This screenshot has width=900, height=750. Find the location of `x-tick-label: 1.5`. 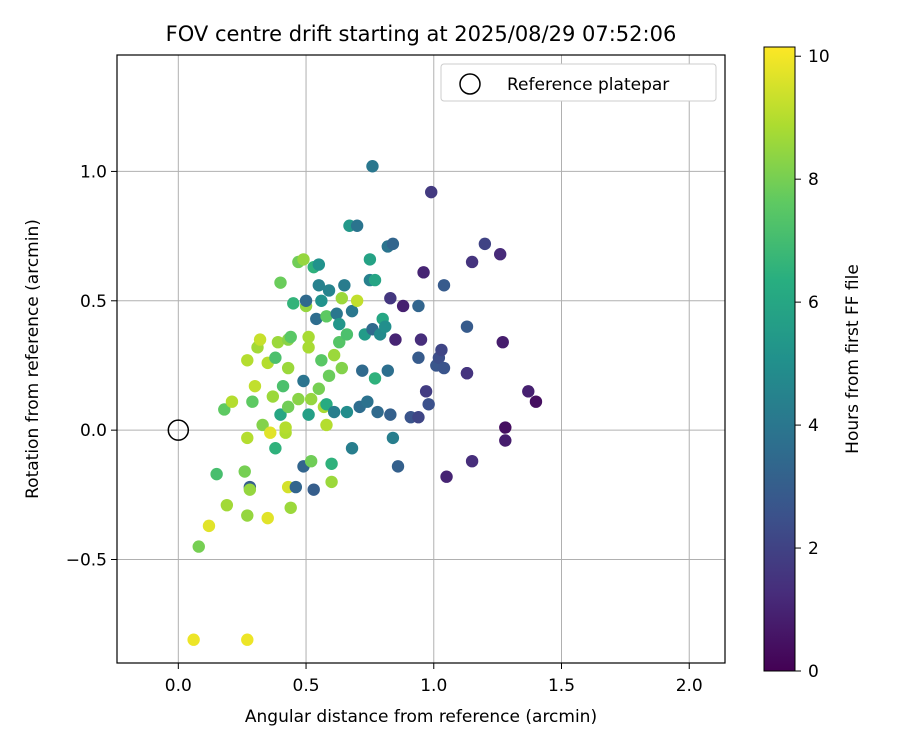

x-tick-label: 1.5 is located at coordinates (561, 686).